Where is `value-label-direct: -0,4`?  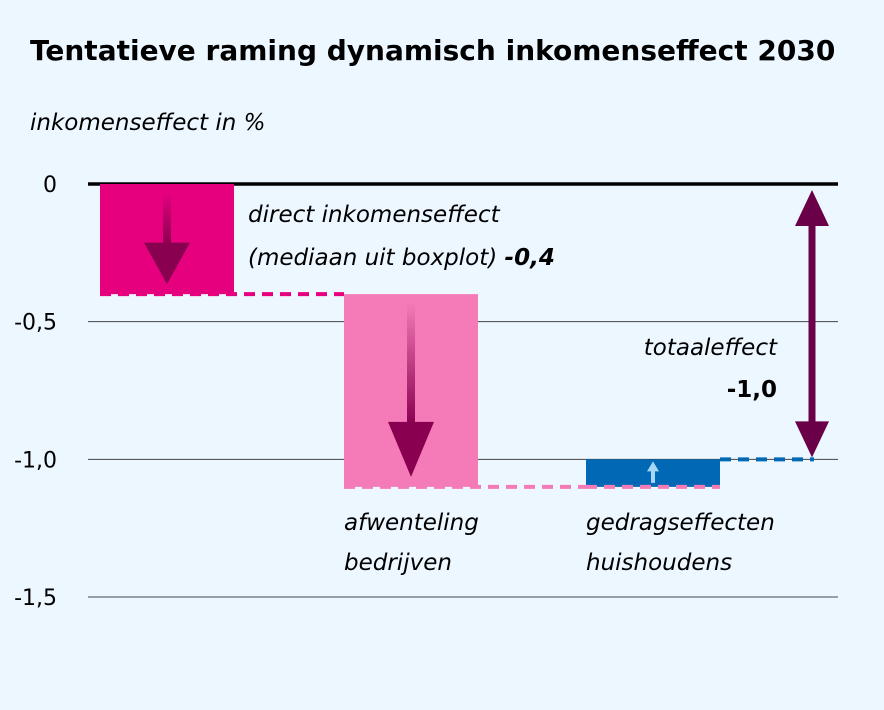 value-label-direct: -0,4 is located at coordinates (530, 258).